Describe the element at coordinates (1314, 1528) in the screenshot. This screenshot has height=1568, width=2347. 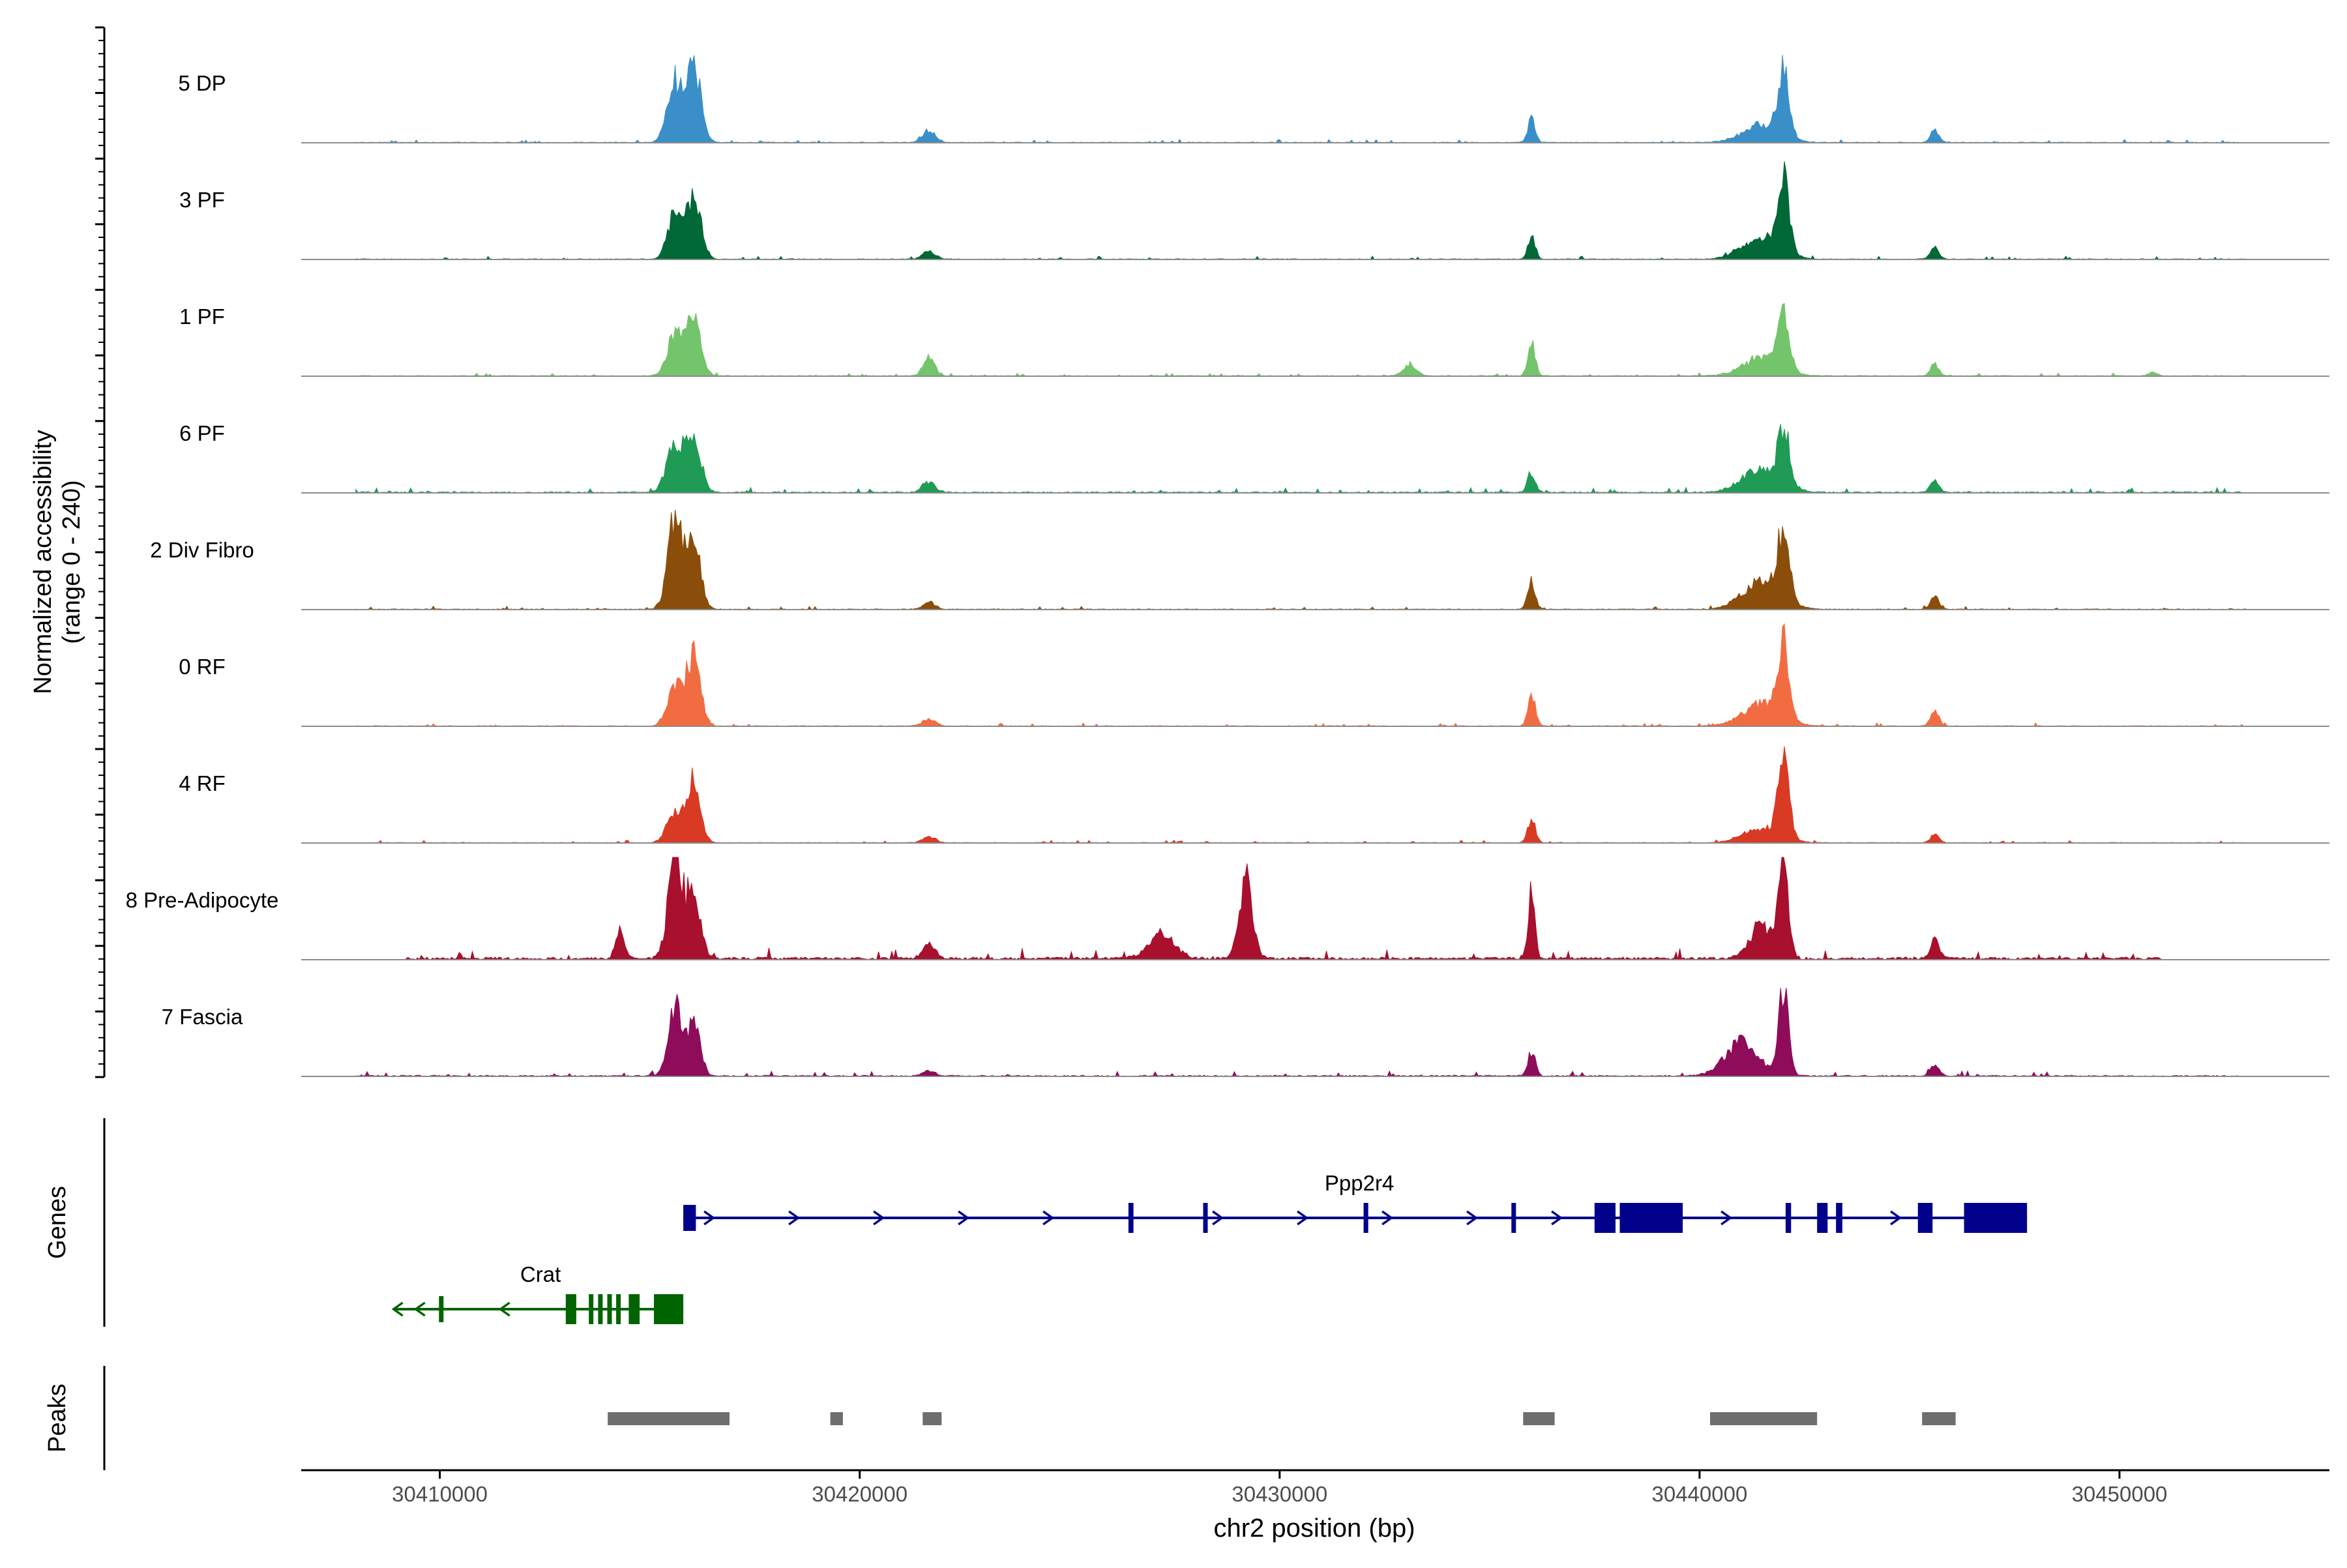
I see `x-axis-label: chr2 position (bp)` at that location.